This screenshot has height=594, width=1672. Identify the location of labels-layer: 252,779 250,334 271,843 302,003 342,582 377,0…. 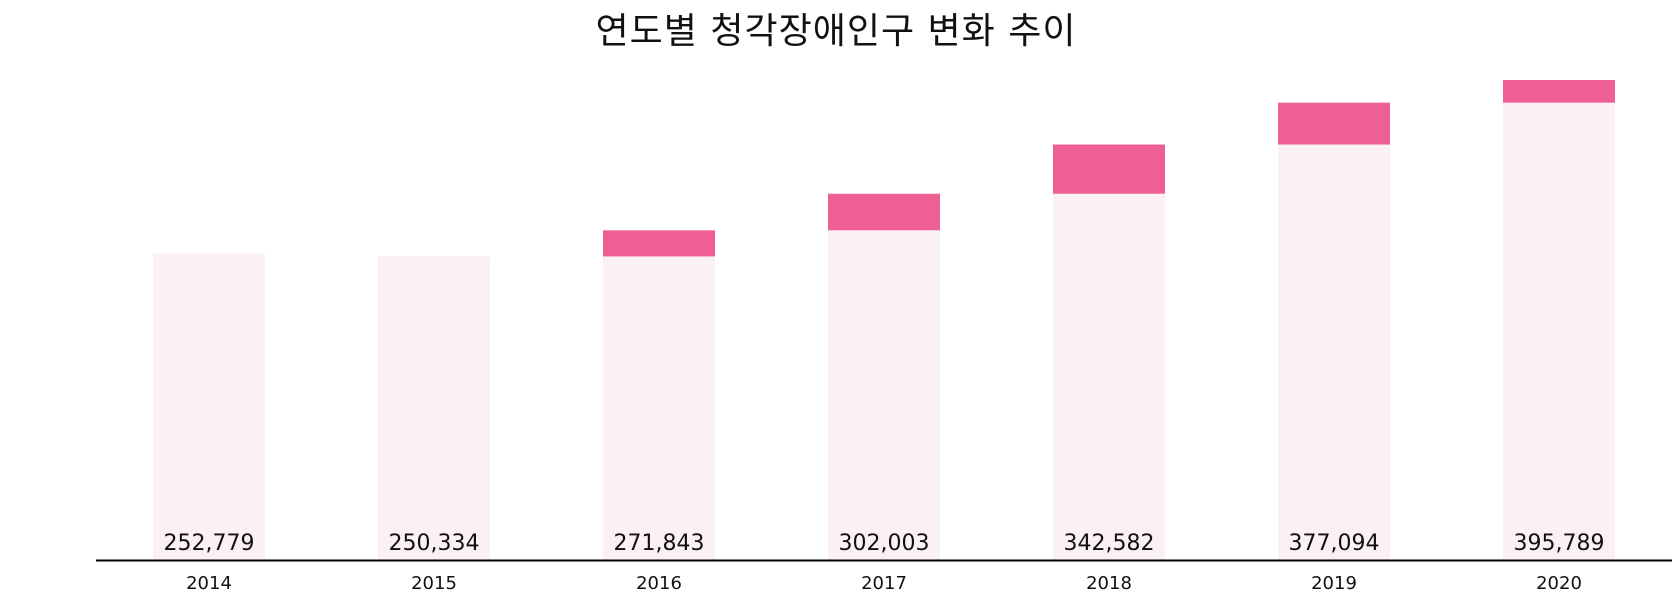
(884, 543).